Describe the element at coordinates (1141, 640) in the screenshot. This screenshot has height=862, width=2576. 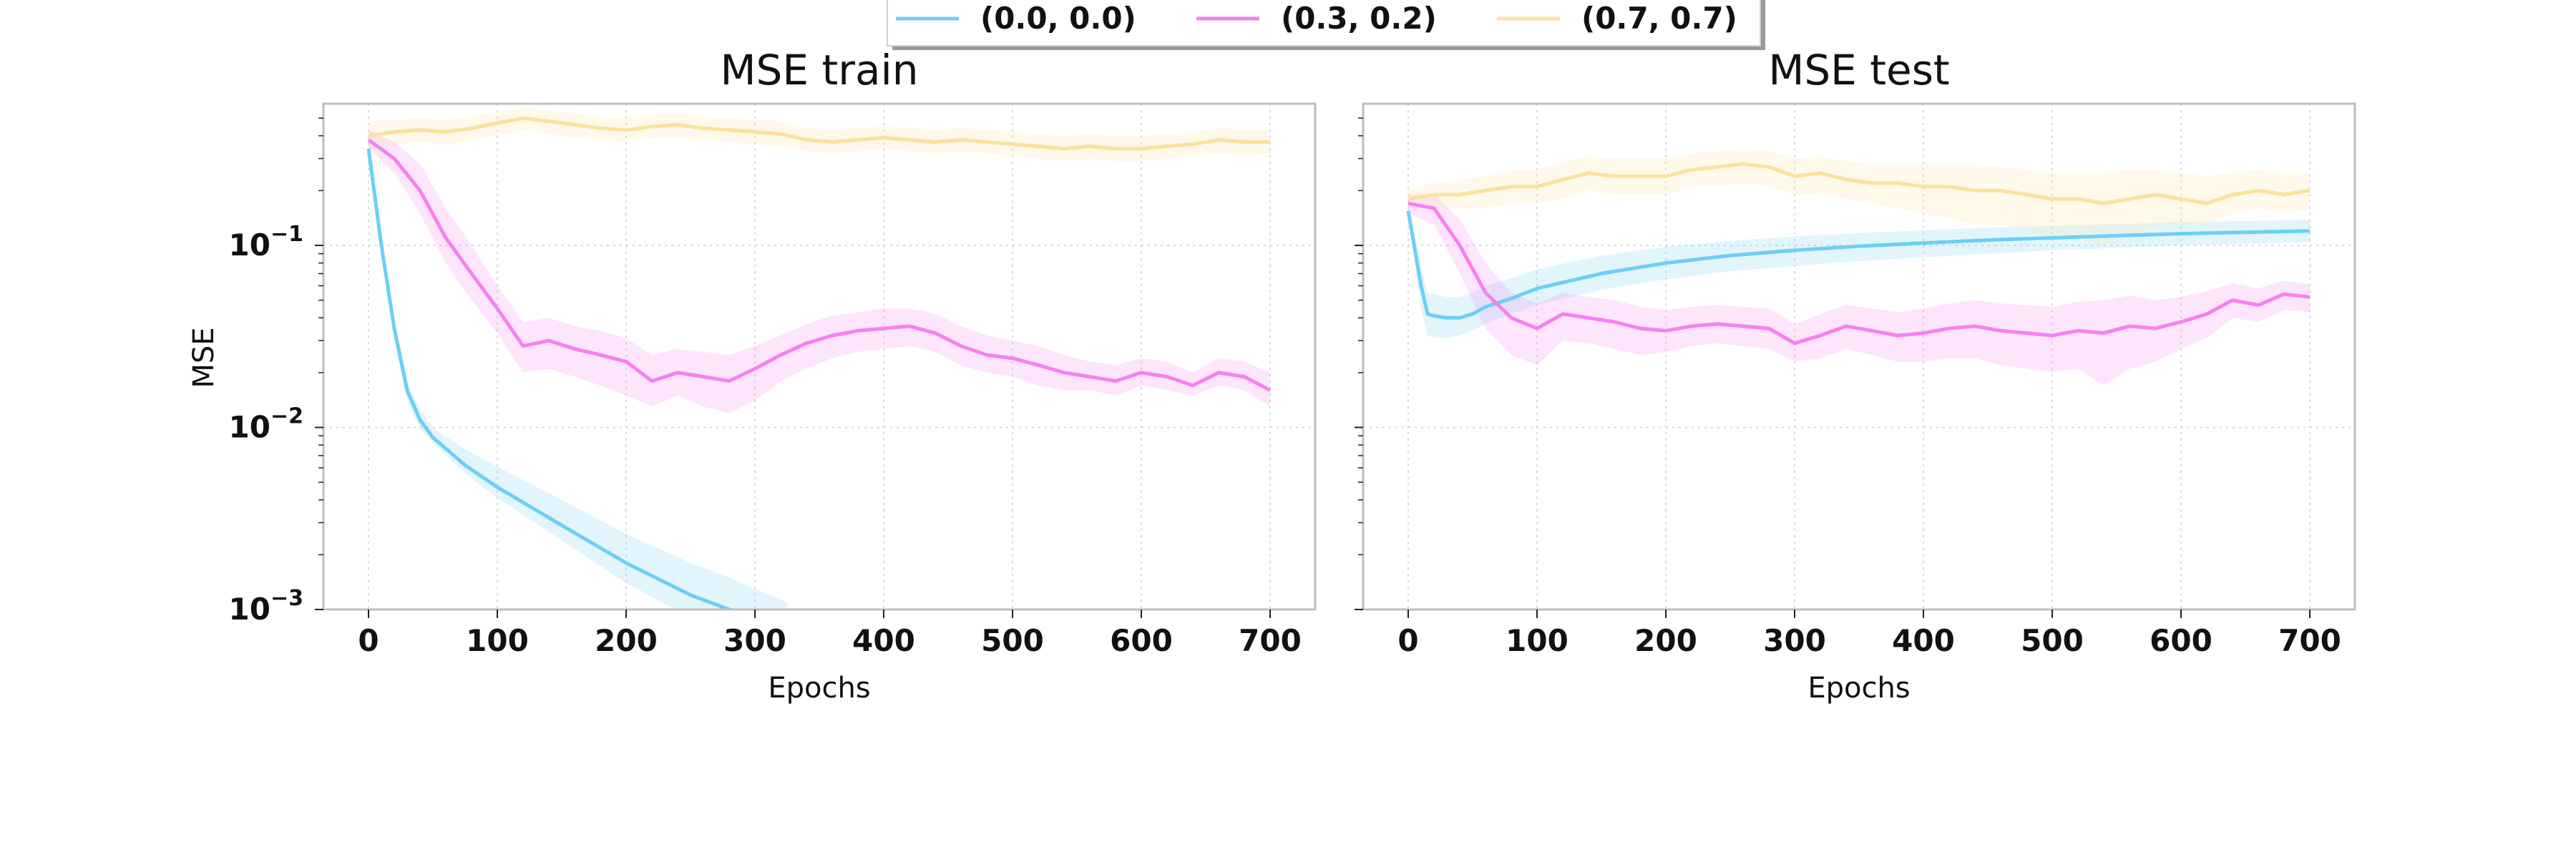
I see `x-tick-label-0-6: 600` at that location.